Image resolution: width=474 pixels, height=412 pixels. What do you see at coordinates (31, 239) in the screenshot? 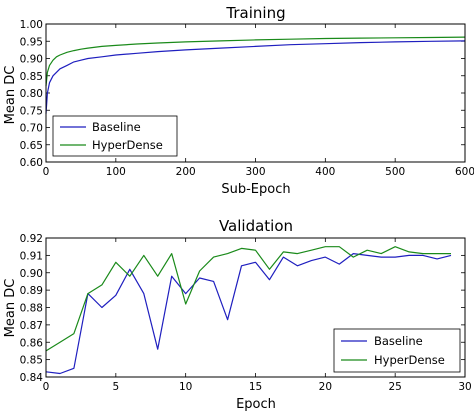
I see `validation-y-tick-label: 0.92` at bounding box center [31, 239].